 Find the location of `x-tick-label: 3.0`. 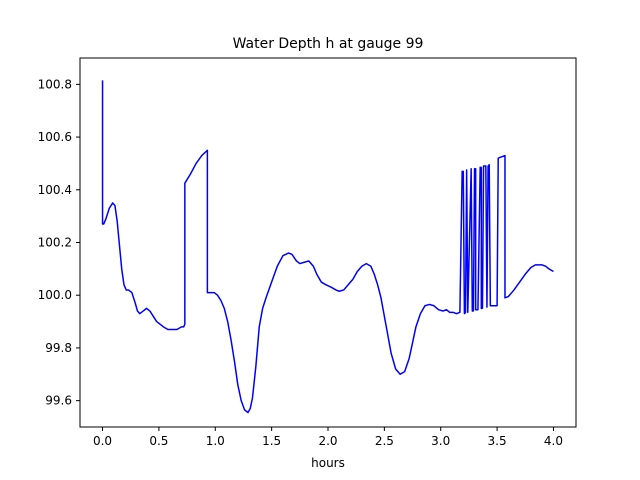

x-tick-label: 3.0 is located at coordinates (440, 441).